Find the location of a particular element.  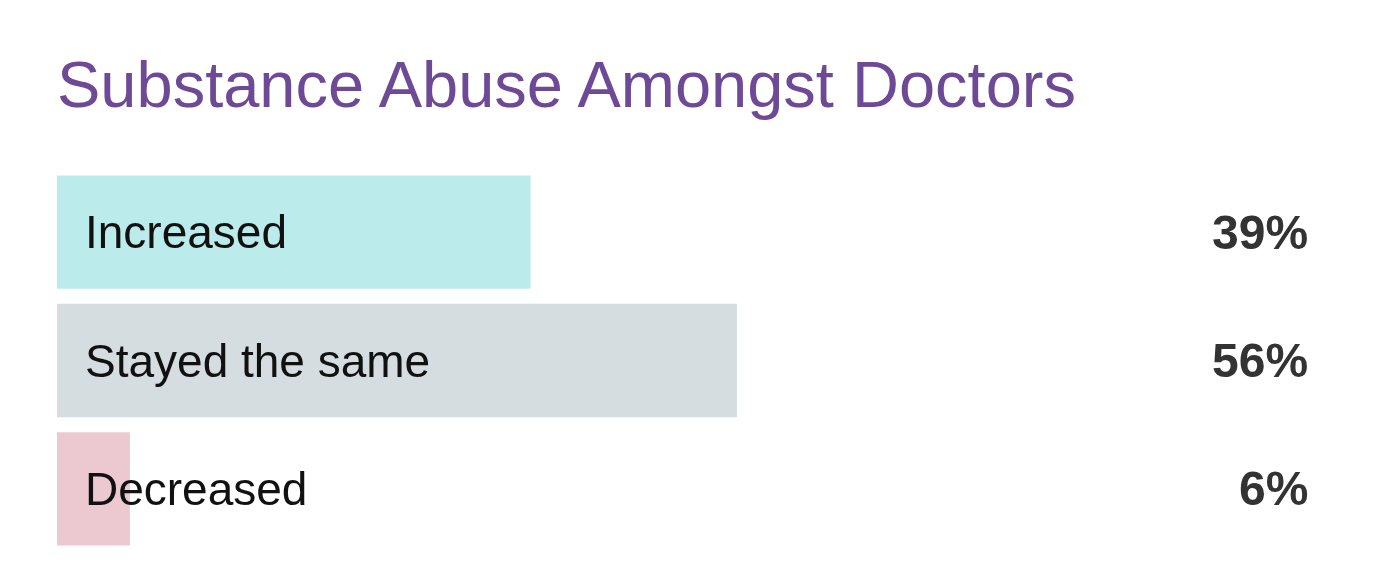

y-tick-label: Decreased is located at coordinates (196, 488).